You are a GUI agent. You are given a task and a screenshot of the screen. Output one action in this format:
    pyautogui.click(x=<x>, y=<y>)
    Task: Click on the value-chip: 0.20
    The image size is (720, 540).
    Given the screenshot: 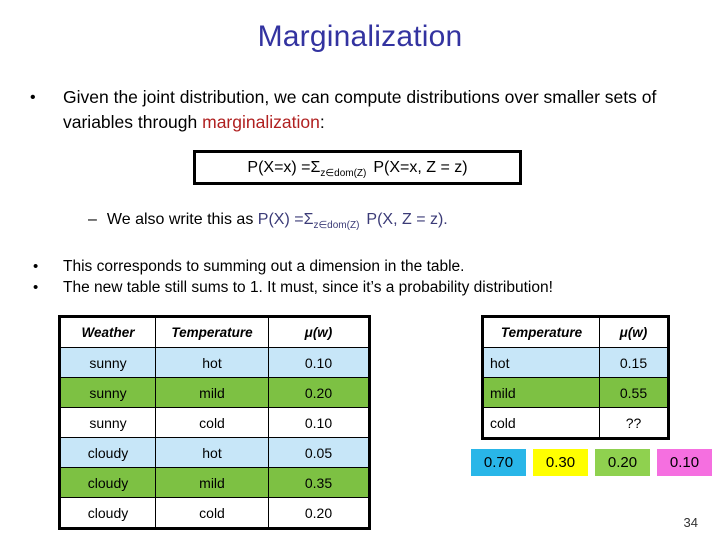 What is the action you would take?
    pyautogui.click(x=622, y=462)
    